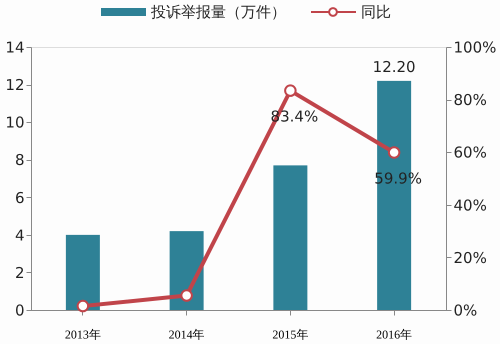  I want to click on x-tick-label: 2015年, so click(290, 335).